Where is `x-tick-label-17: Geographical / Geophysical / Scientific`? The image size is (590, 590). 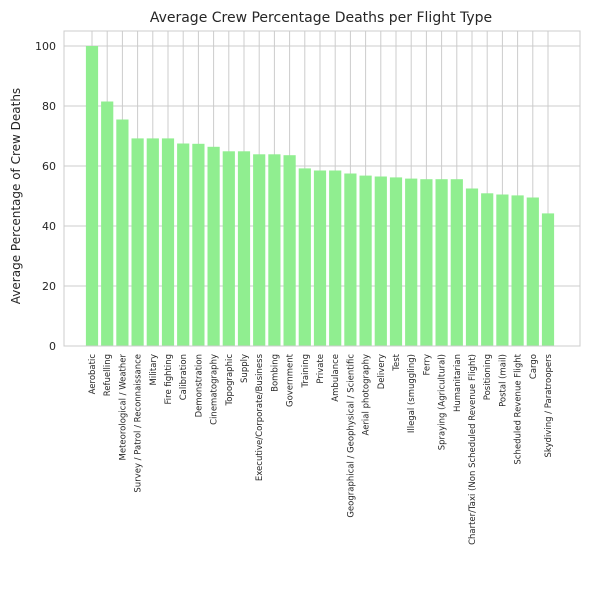 x-tick-label-17: Geographical / Geophysical / Scientific is located at coordinates (351, 436).